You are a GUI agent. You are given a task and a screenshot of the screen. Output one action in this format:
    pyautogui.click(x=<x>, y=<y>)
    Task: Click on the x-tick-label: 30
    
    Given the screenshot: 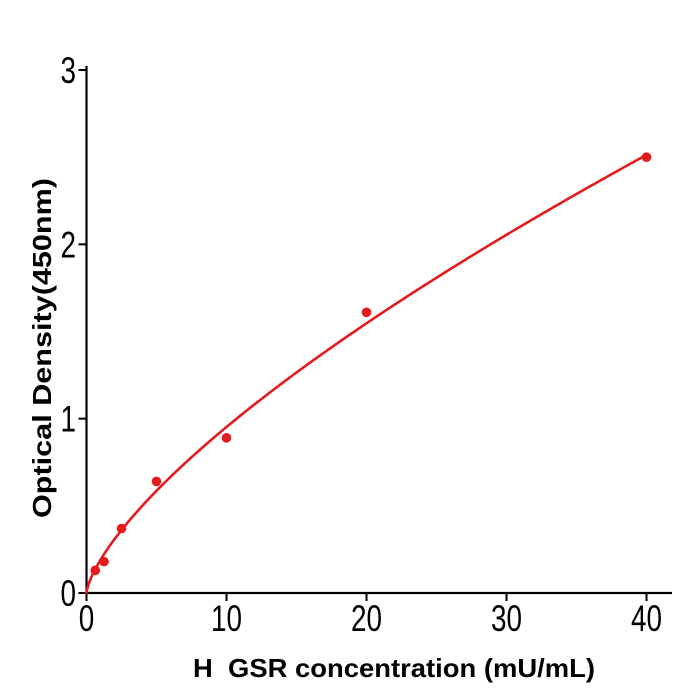 What is the action you would take?
    pyautogui.click(x=506, y=618)
    